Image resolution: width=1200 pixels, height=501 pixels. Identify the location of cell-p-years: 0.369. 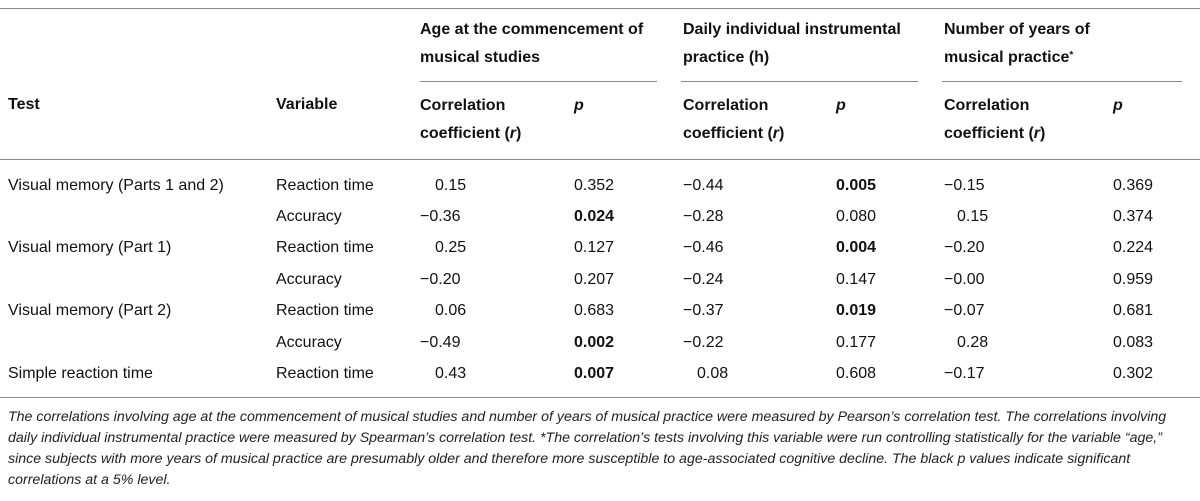
(1133, 185).